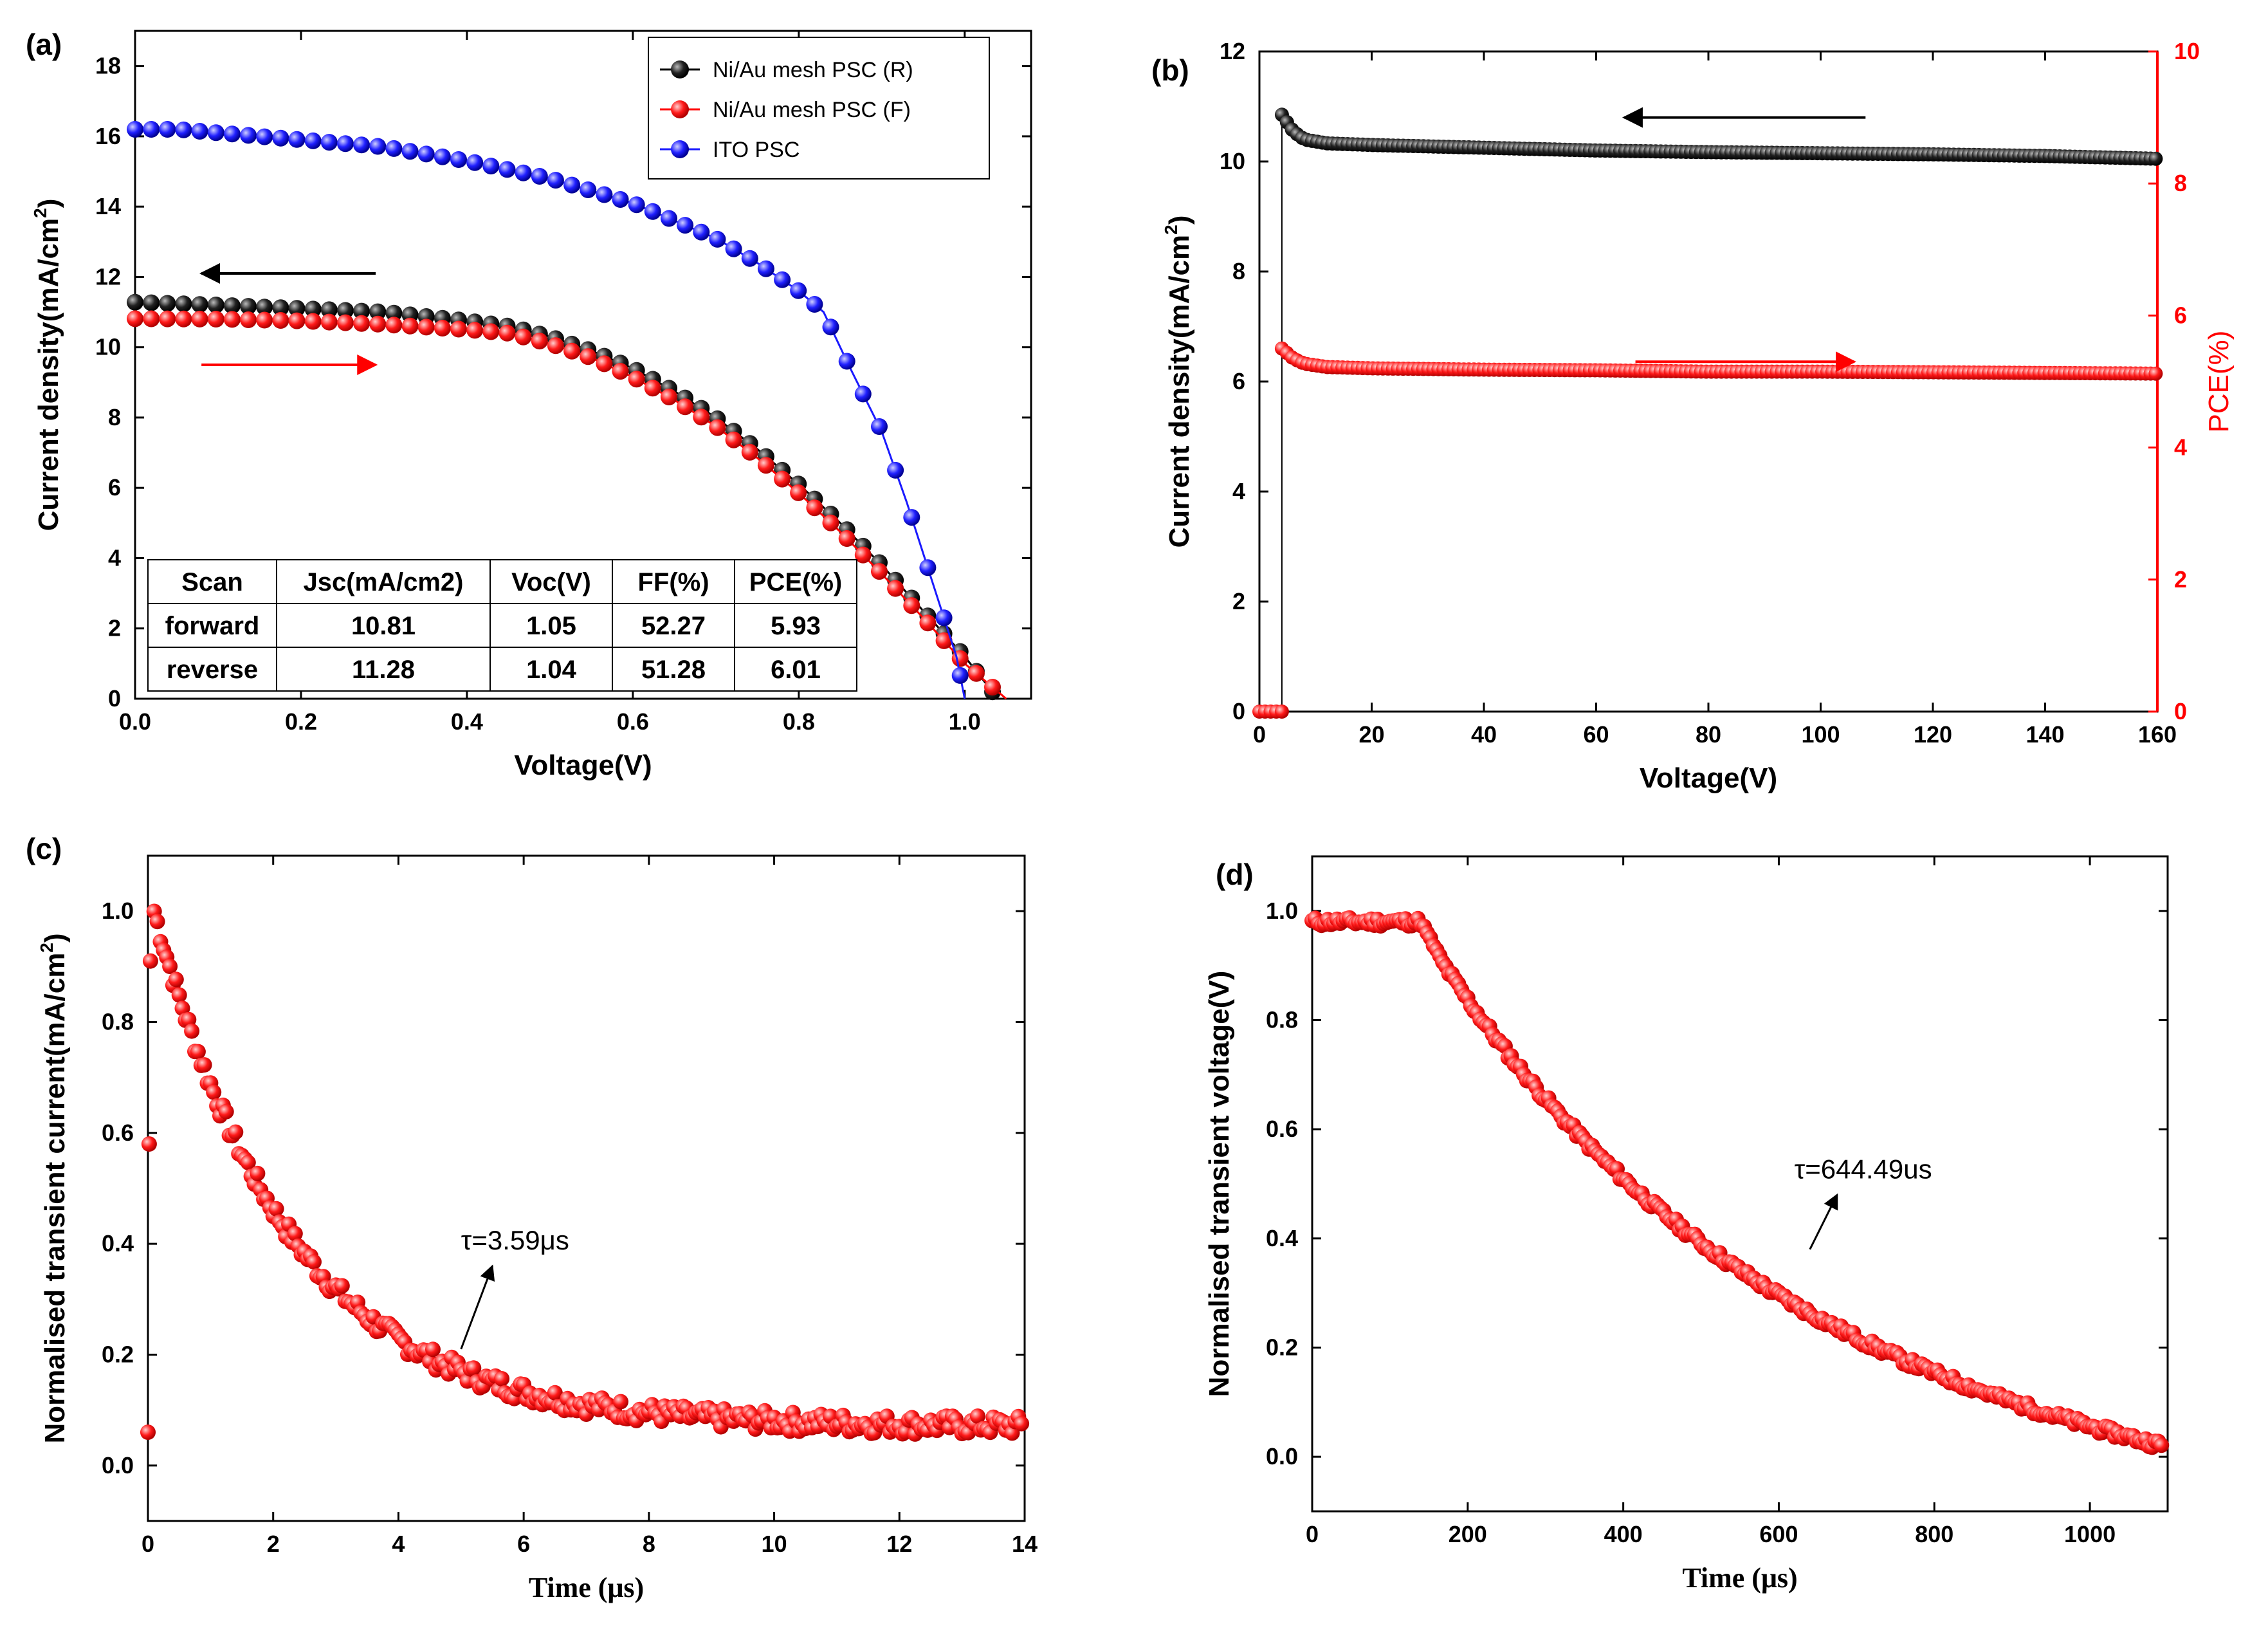 The width and height of the screenshot is (2268, 1640). I want to click on y2-tick-label: 10, so click(2187, 51).